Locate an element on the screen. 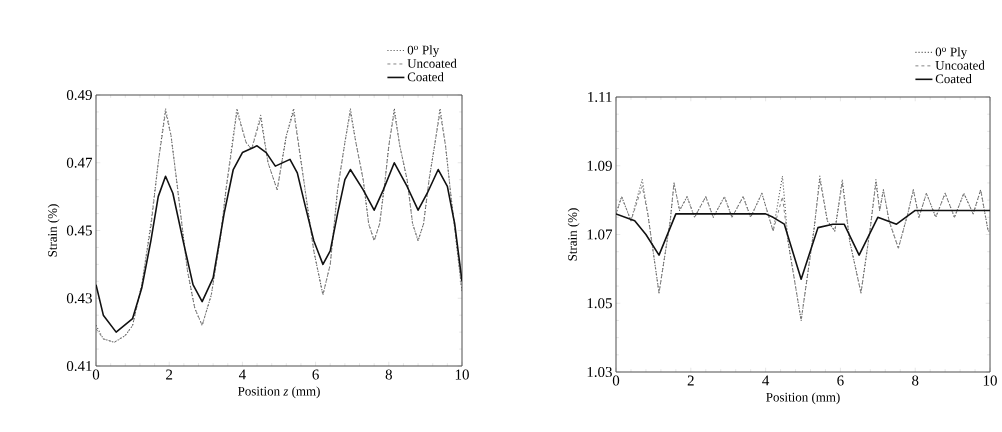 The width and height of the screenshot is (1002, 432). x-axis-title: Position (mm) is located at coordinates (803, 398).